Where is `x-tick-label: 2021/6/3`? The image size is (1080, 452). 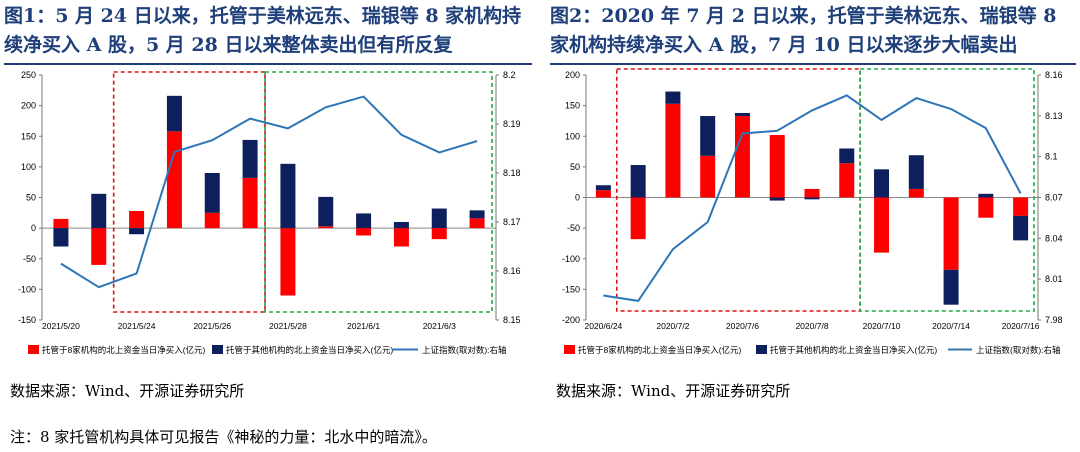
x-tick-label: 2021/6/3 is located at coordinates (439, 326).